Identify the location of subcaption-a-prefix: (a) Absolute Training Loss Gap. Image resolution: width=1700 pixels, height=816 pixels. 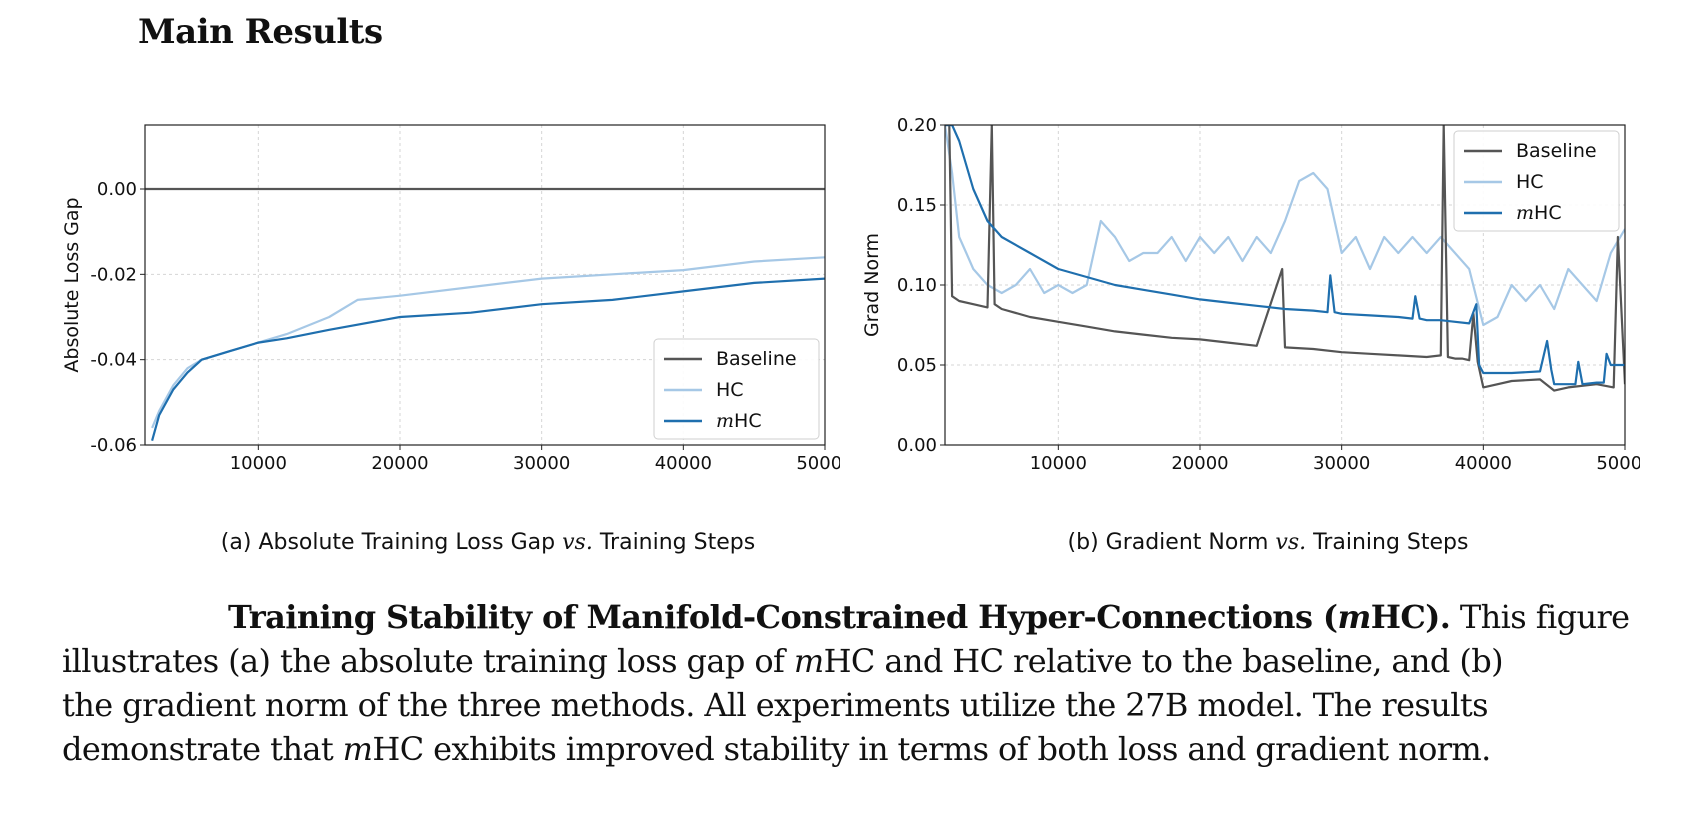
(391, 542).